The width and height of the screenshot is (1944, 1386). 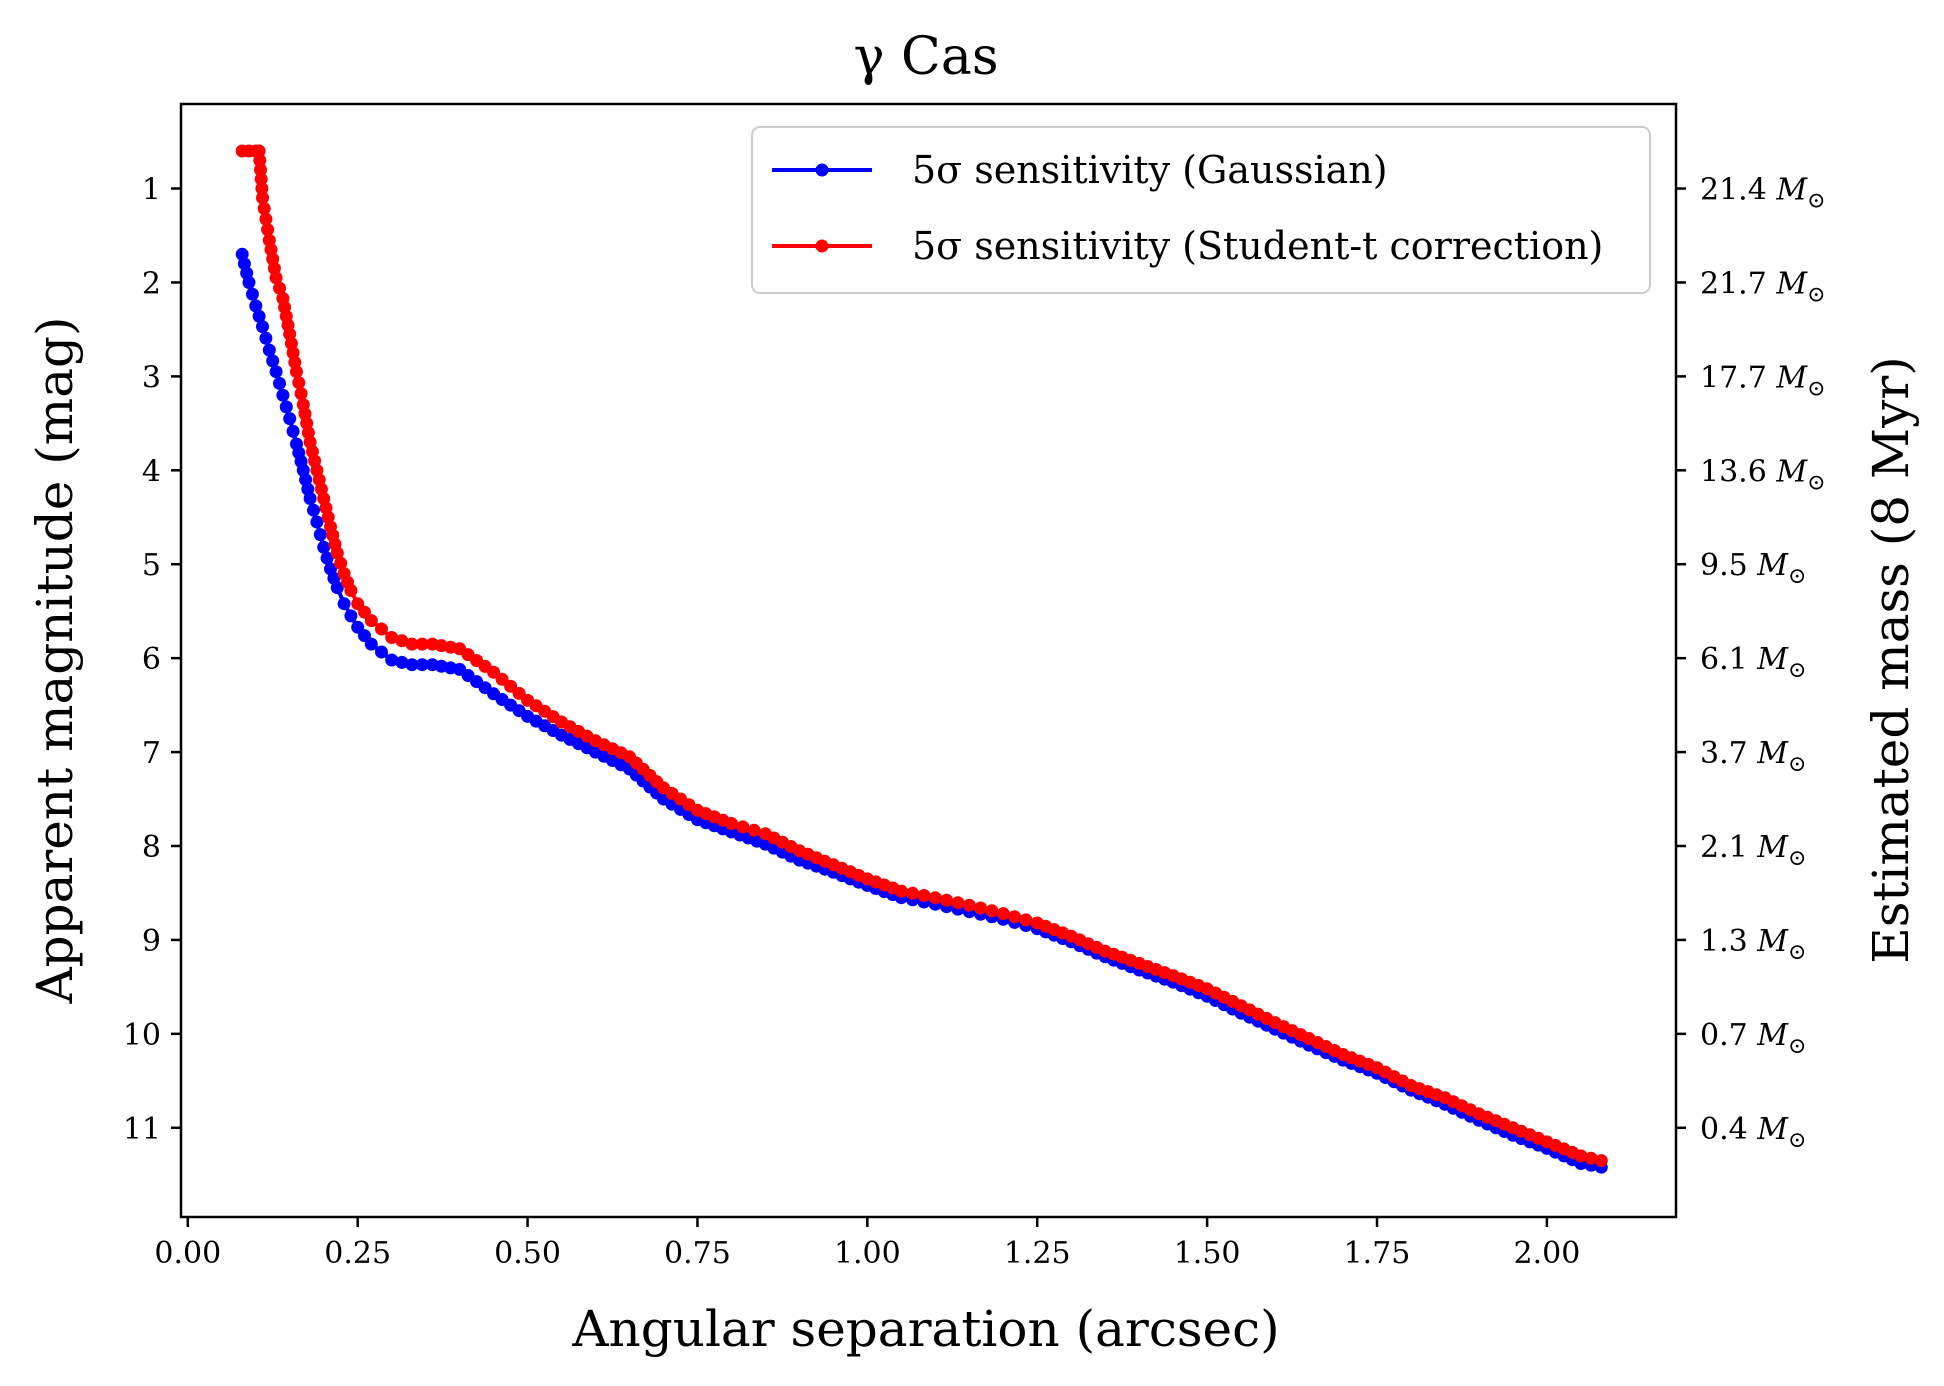 I want to click on x-tick-label: 1.00, so click(x=867, y=1253).